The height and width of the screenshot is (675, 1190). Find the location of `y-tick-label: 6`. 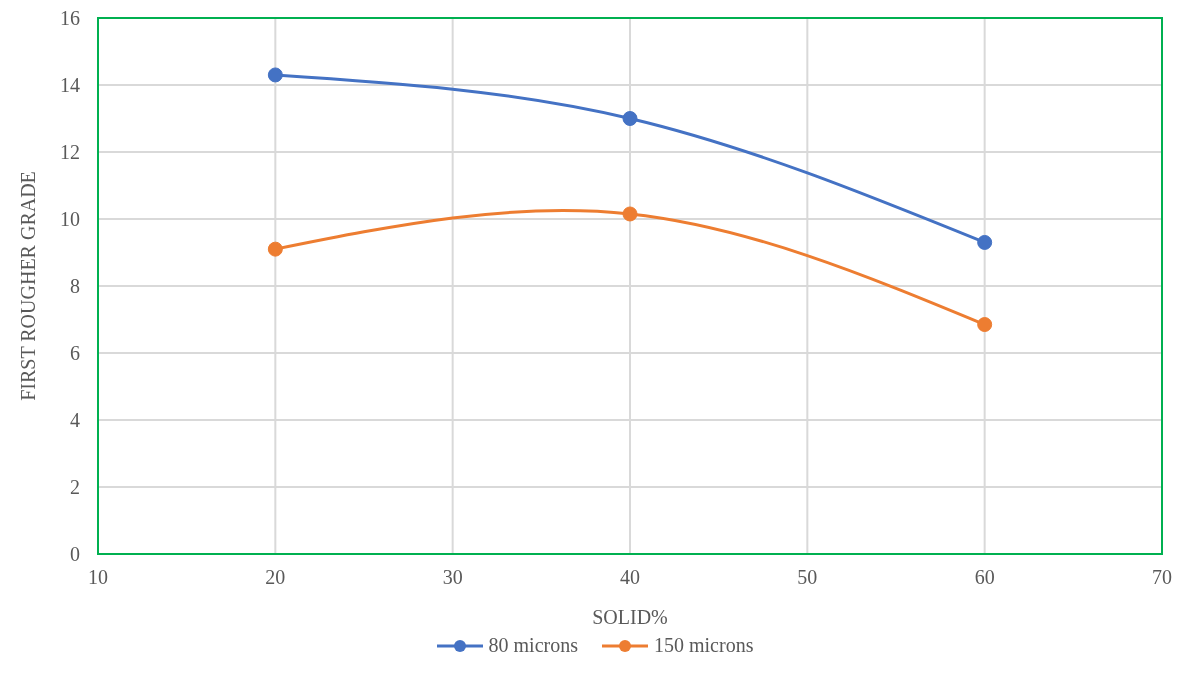

y-tick-label: 6 is located at coordinates (75, 353).